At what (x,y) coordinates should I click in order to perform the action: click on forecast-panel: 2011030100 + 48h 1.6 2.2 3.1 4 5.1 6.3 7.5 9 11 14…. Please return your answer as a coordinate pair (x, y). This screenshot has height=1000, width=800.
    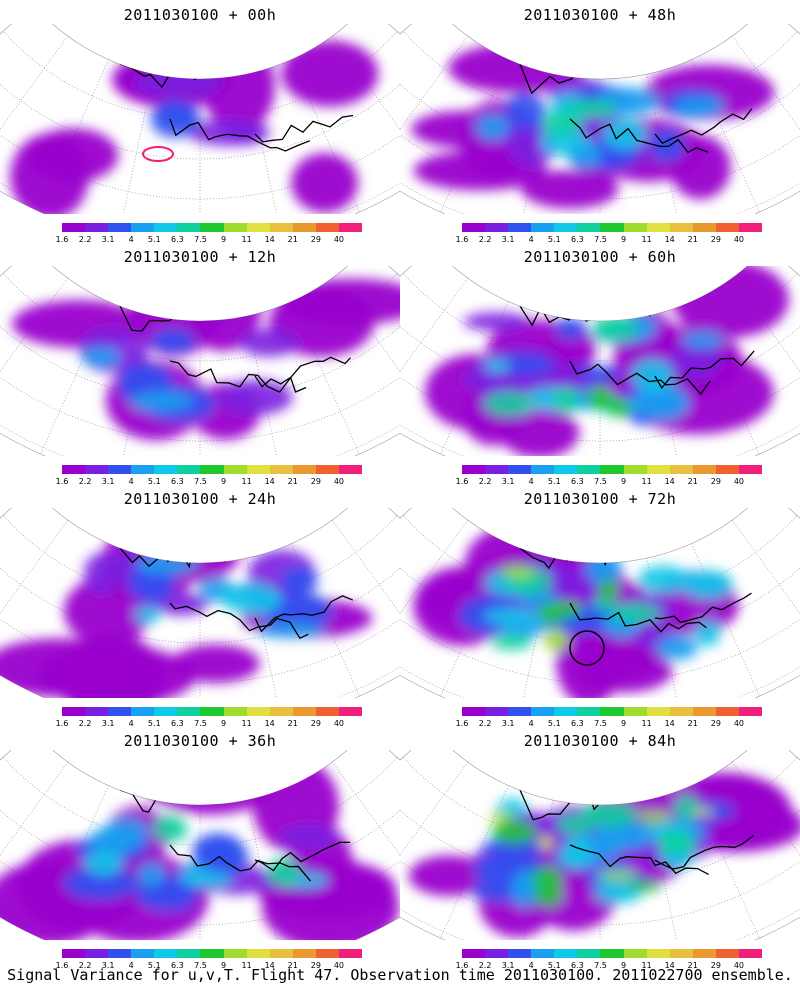
    Looking at the image, I should click on (600, 122).